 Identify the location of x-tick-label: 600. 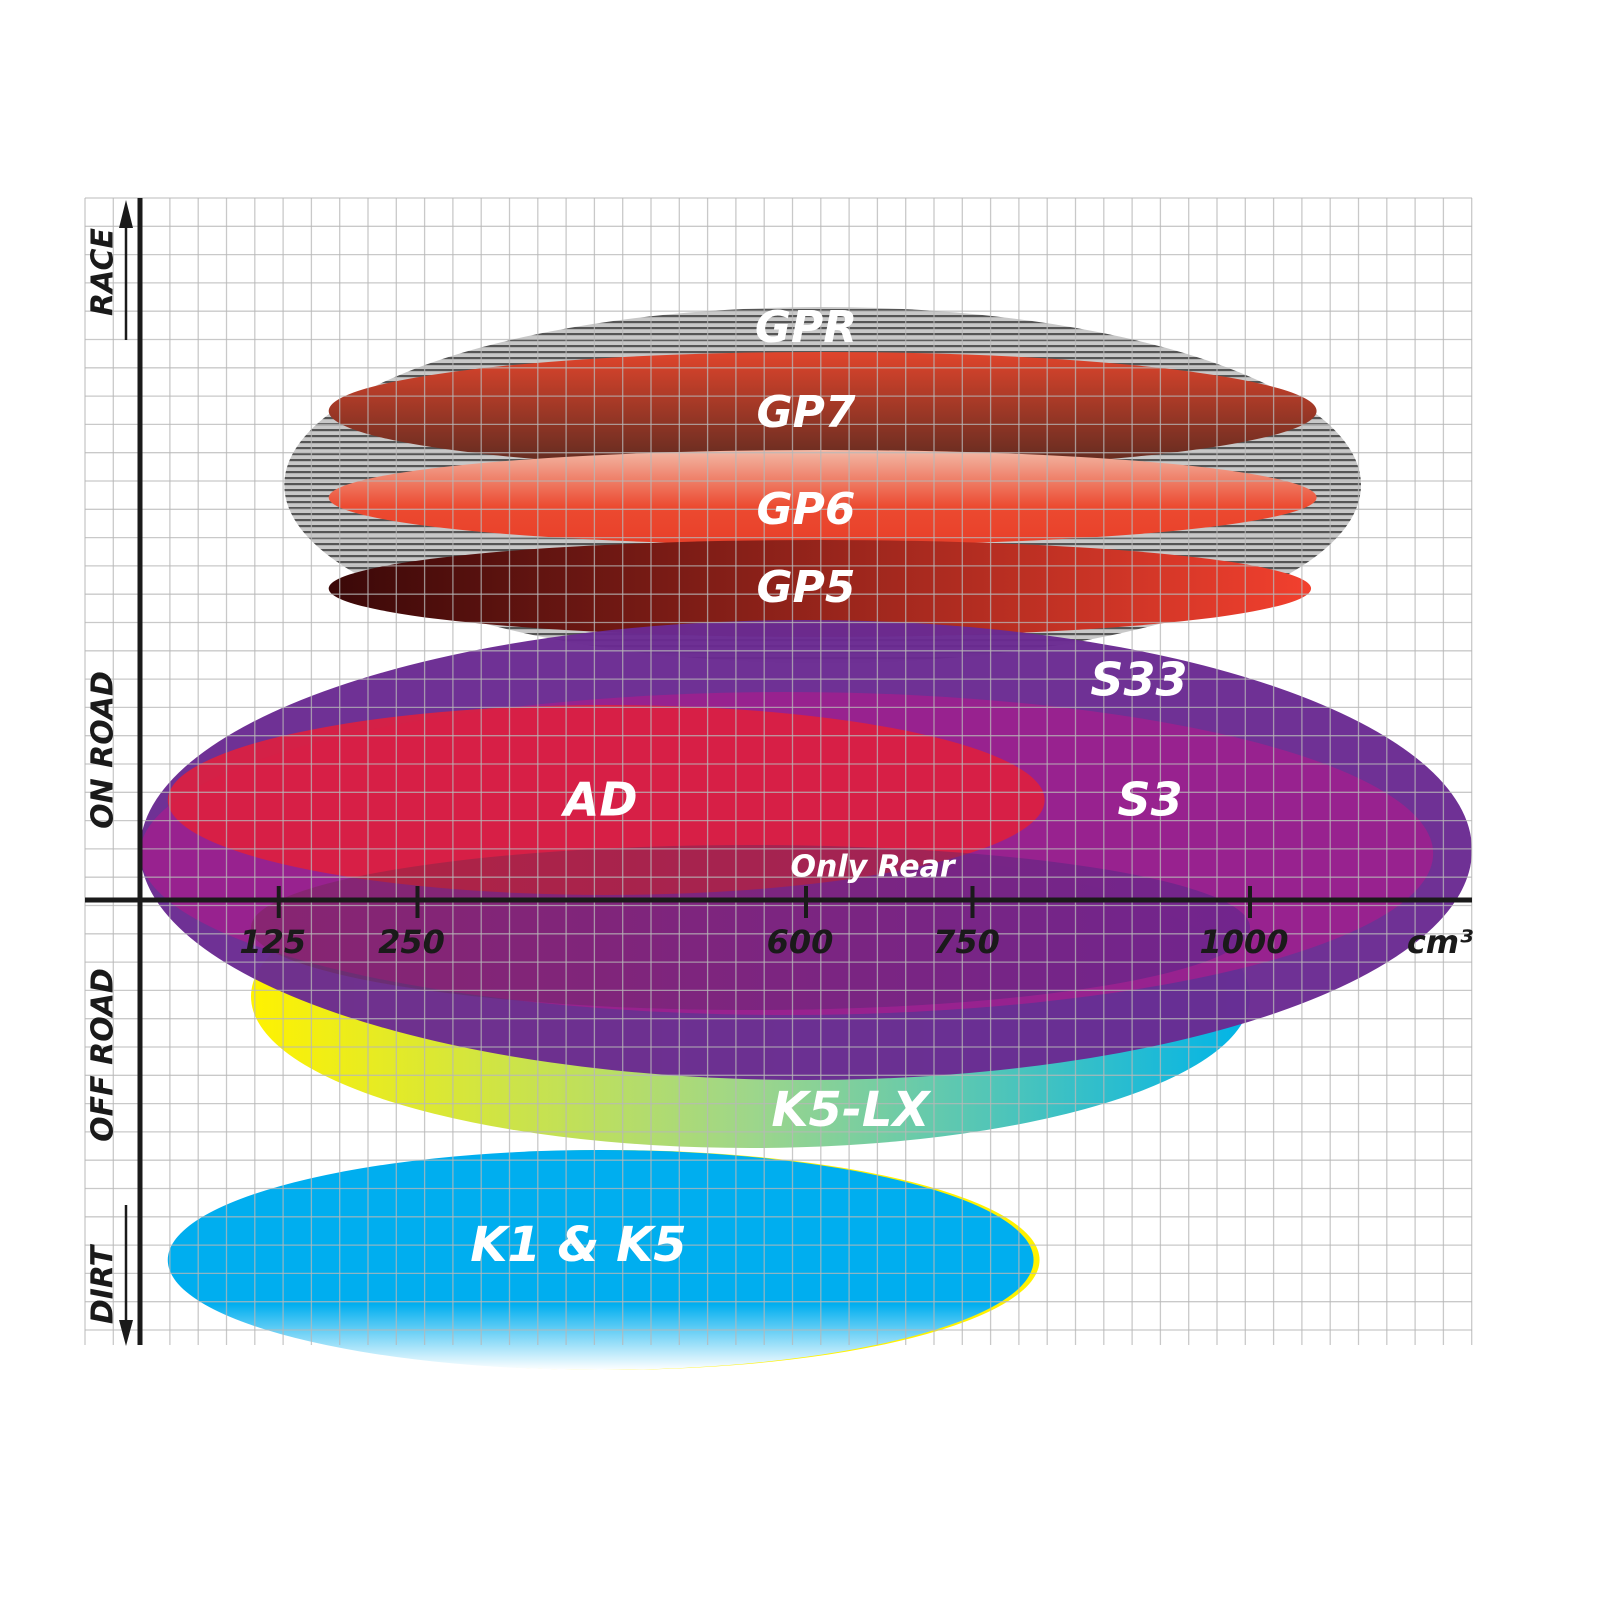
(800, 942).